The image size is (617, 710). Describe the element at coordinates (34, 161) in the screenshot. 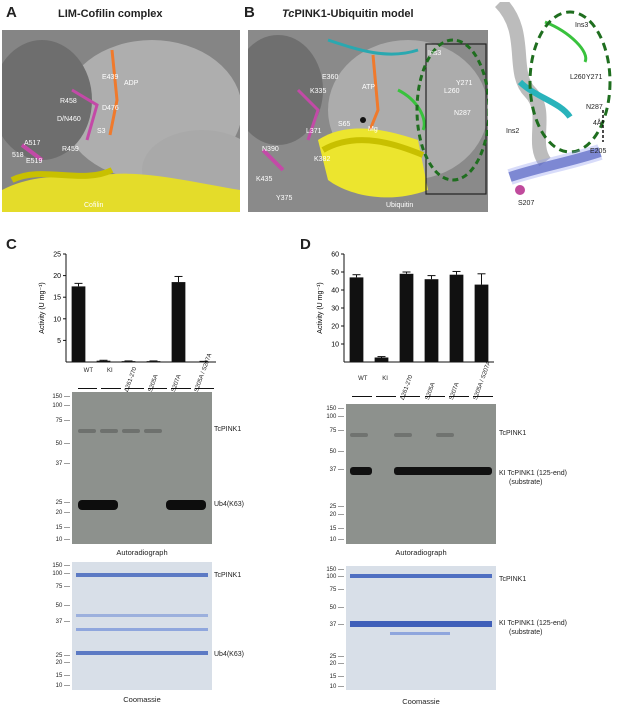

I see `label-e519: E519` at that location.